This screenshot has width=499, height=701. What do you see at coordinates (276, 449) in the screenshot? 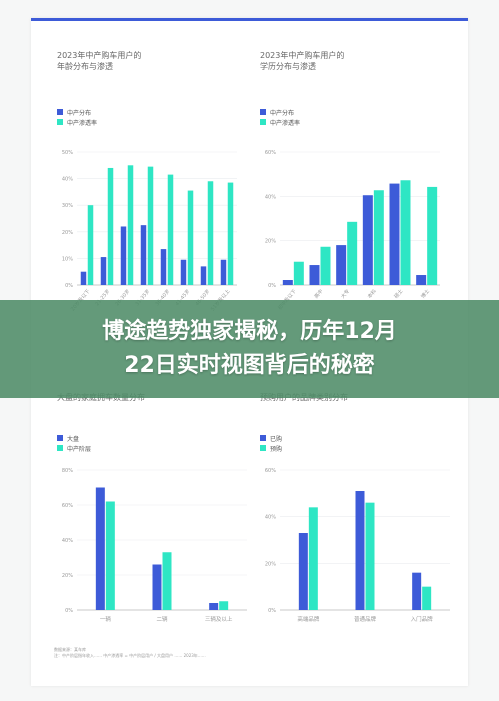
I see `legend-label: 预购` at bounding box center [276, 449].